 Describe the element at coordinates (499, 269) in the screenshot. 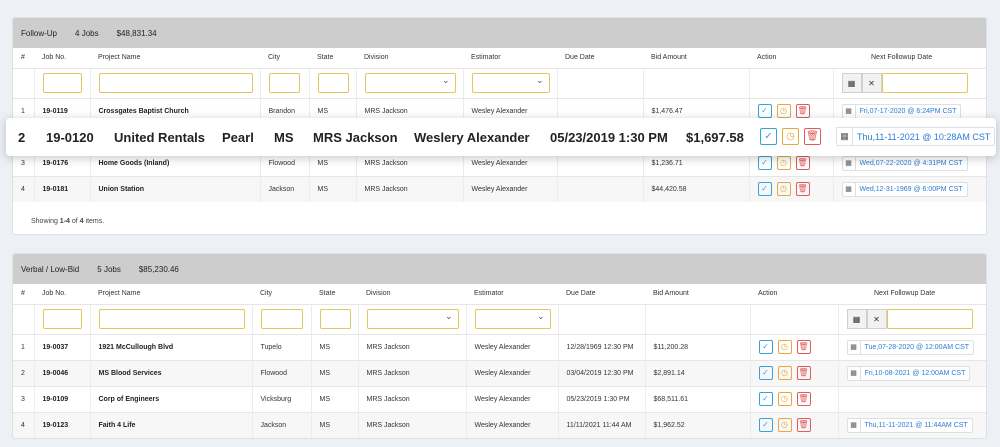

I see `panel-header: Verbal / Low-Bid 5 Jobs $85,230.46` at that location.